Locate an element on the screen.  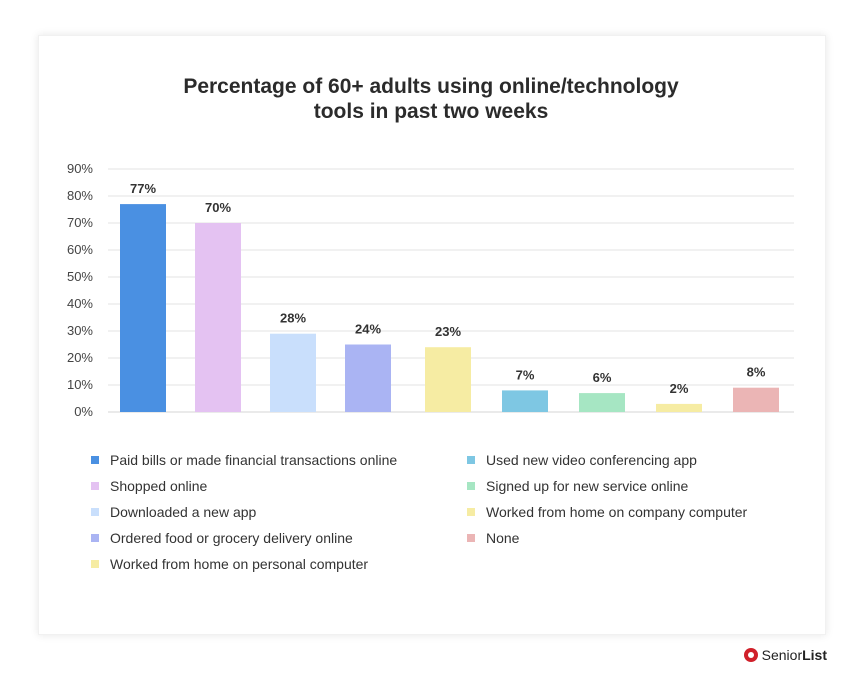
legend-label: None is located at coordinates (503, 538).